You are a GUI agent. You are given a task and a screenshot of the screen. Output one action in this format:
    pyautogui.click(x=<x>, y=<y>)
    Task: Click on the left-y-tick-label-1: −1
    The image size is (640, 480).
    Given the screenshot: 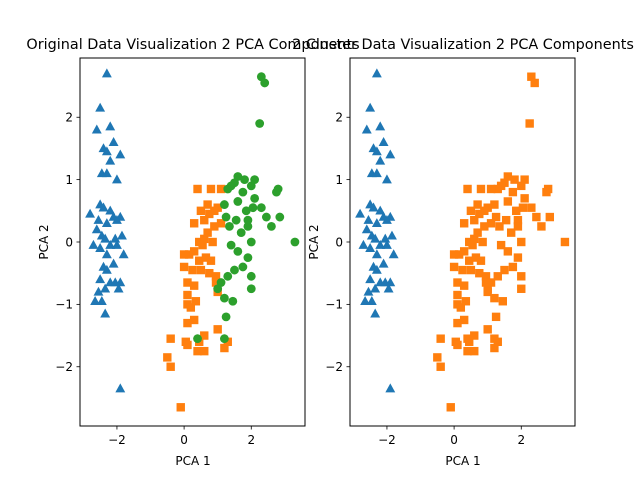 What is the action you would take?
    pyautogui.click(x=64, y=305)
    